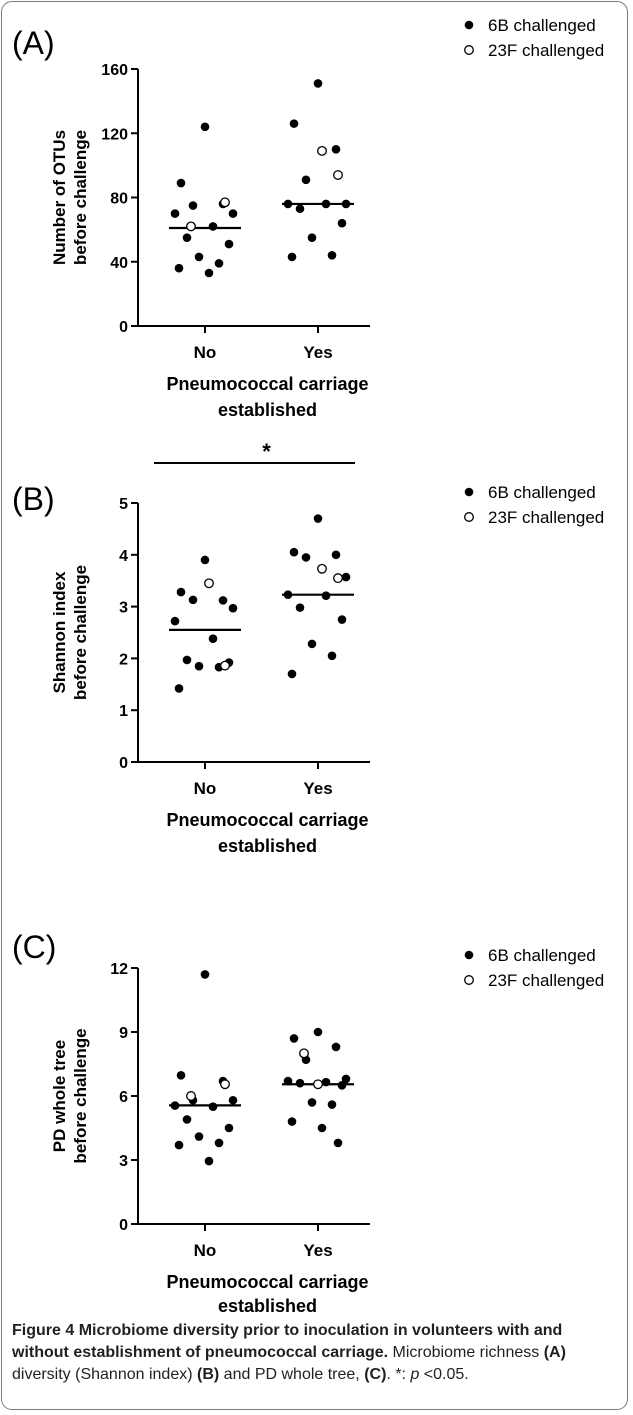 This screenshot has height=1415, width=633. I want to click on panel-b-x-tick-label: No, so click(205, 788).